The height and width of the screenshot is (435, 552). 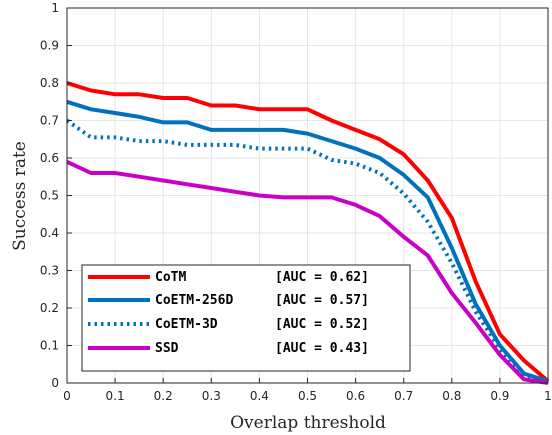 What do you see at coordinates (194, 300) in the screenshot?
I see `legend-series-name: CoETM-256D` at bounding box center [194, 300].